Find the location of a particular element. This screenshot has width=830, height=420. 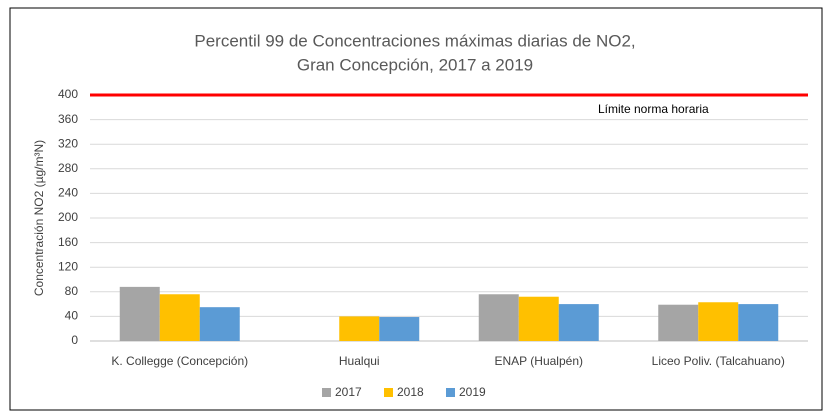

legend-label: 2017 is located at coordinates (348, 392).